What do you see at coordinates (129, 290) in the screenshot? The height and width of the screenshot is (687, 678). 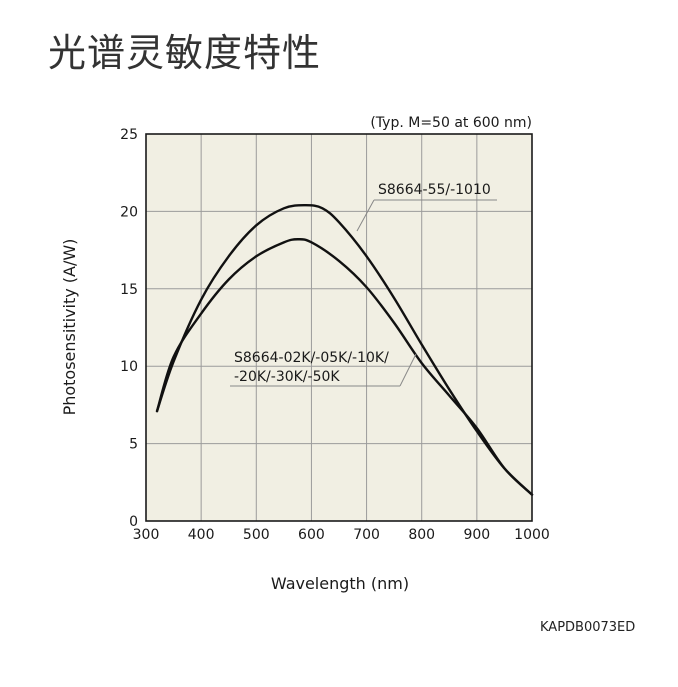 I see `y-tick-label: 15` at bounding box center [129, 290].